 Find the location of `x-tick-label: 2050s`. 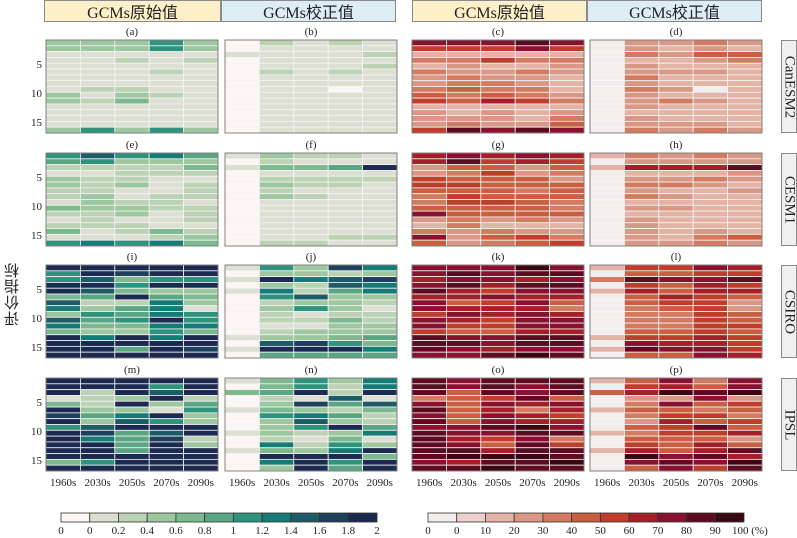

x-tick-label: 2050s is located at coordinates (498, 483).